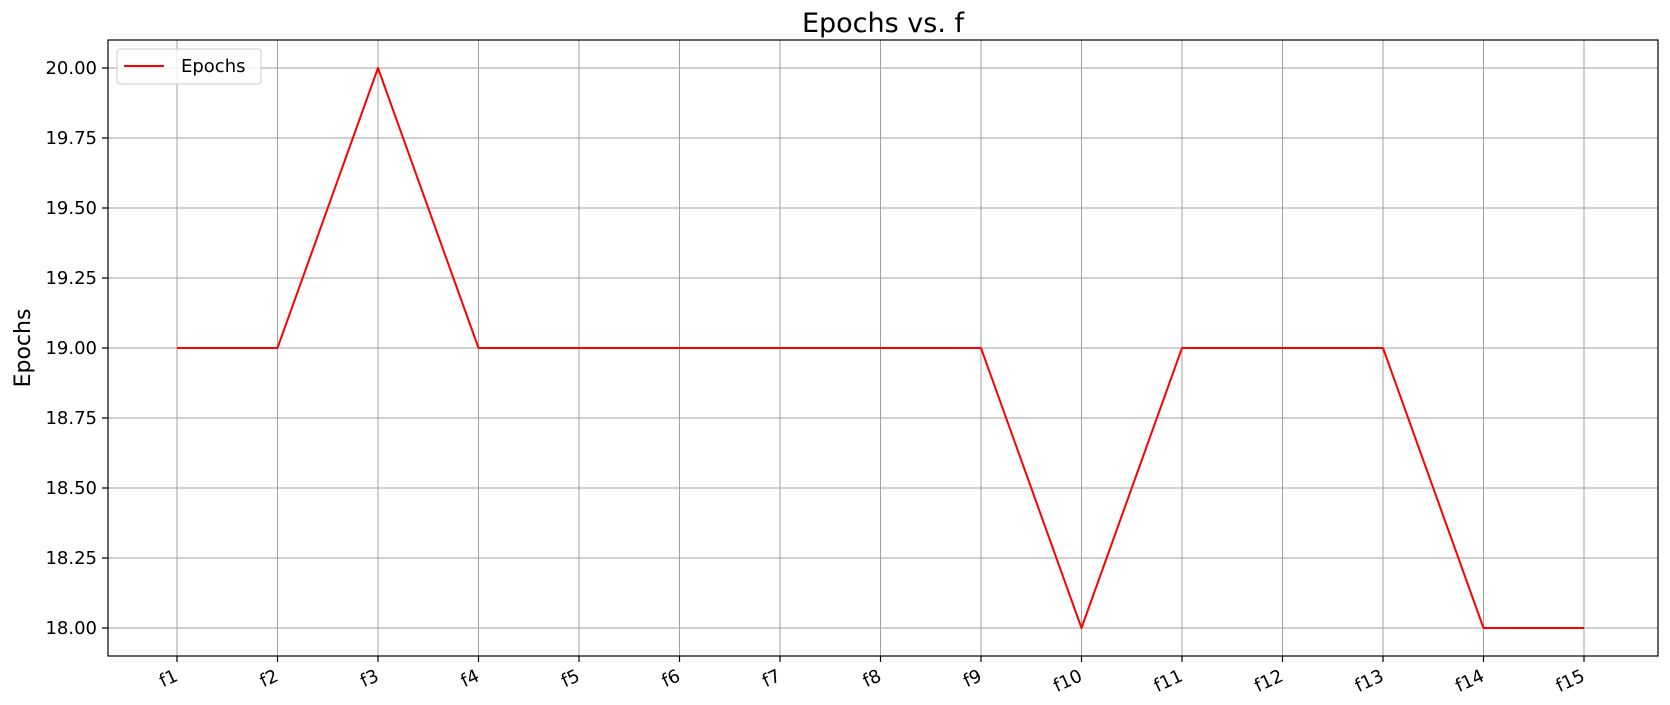  Describe the element at coordinates (213, 66) in the screenshot. I see `legend-entry-label: Epochs` at that location.